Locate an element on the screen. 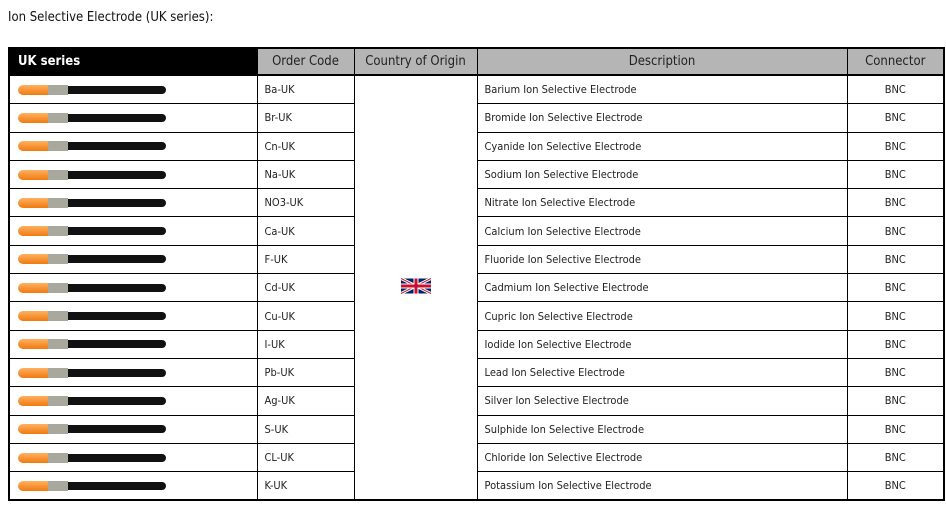  description: Chloride Ion Selective Electrode is located at coordinates (662, 457).